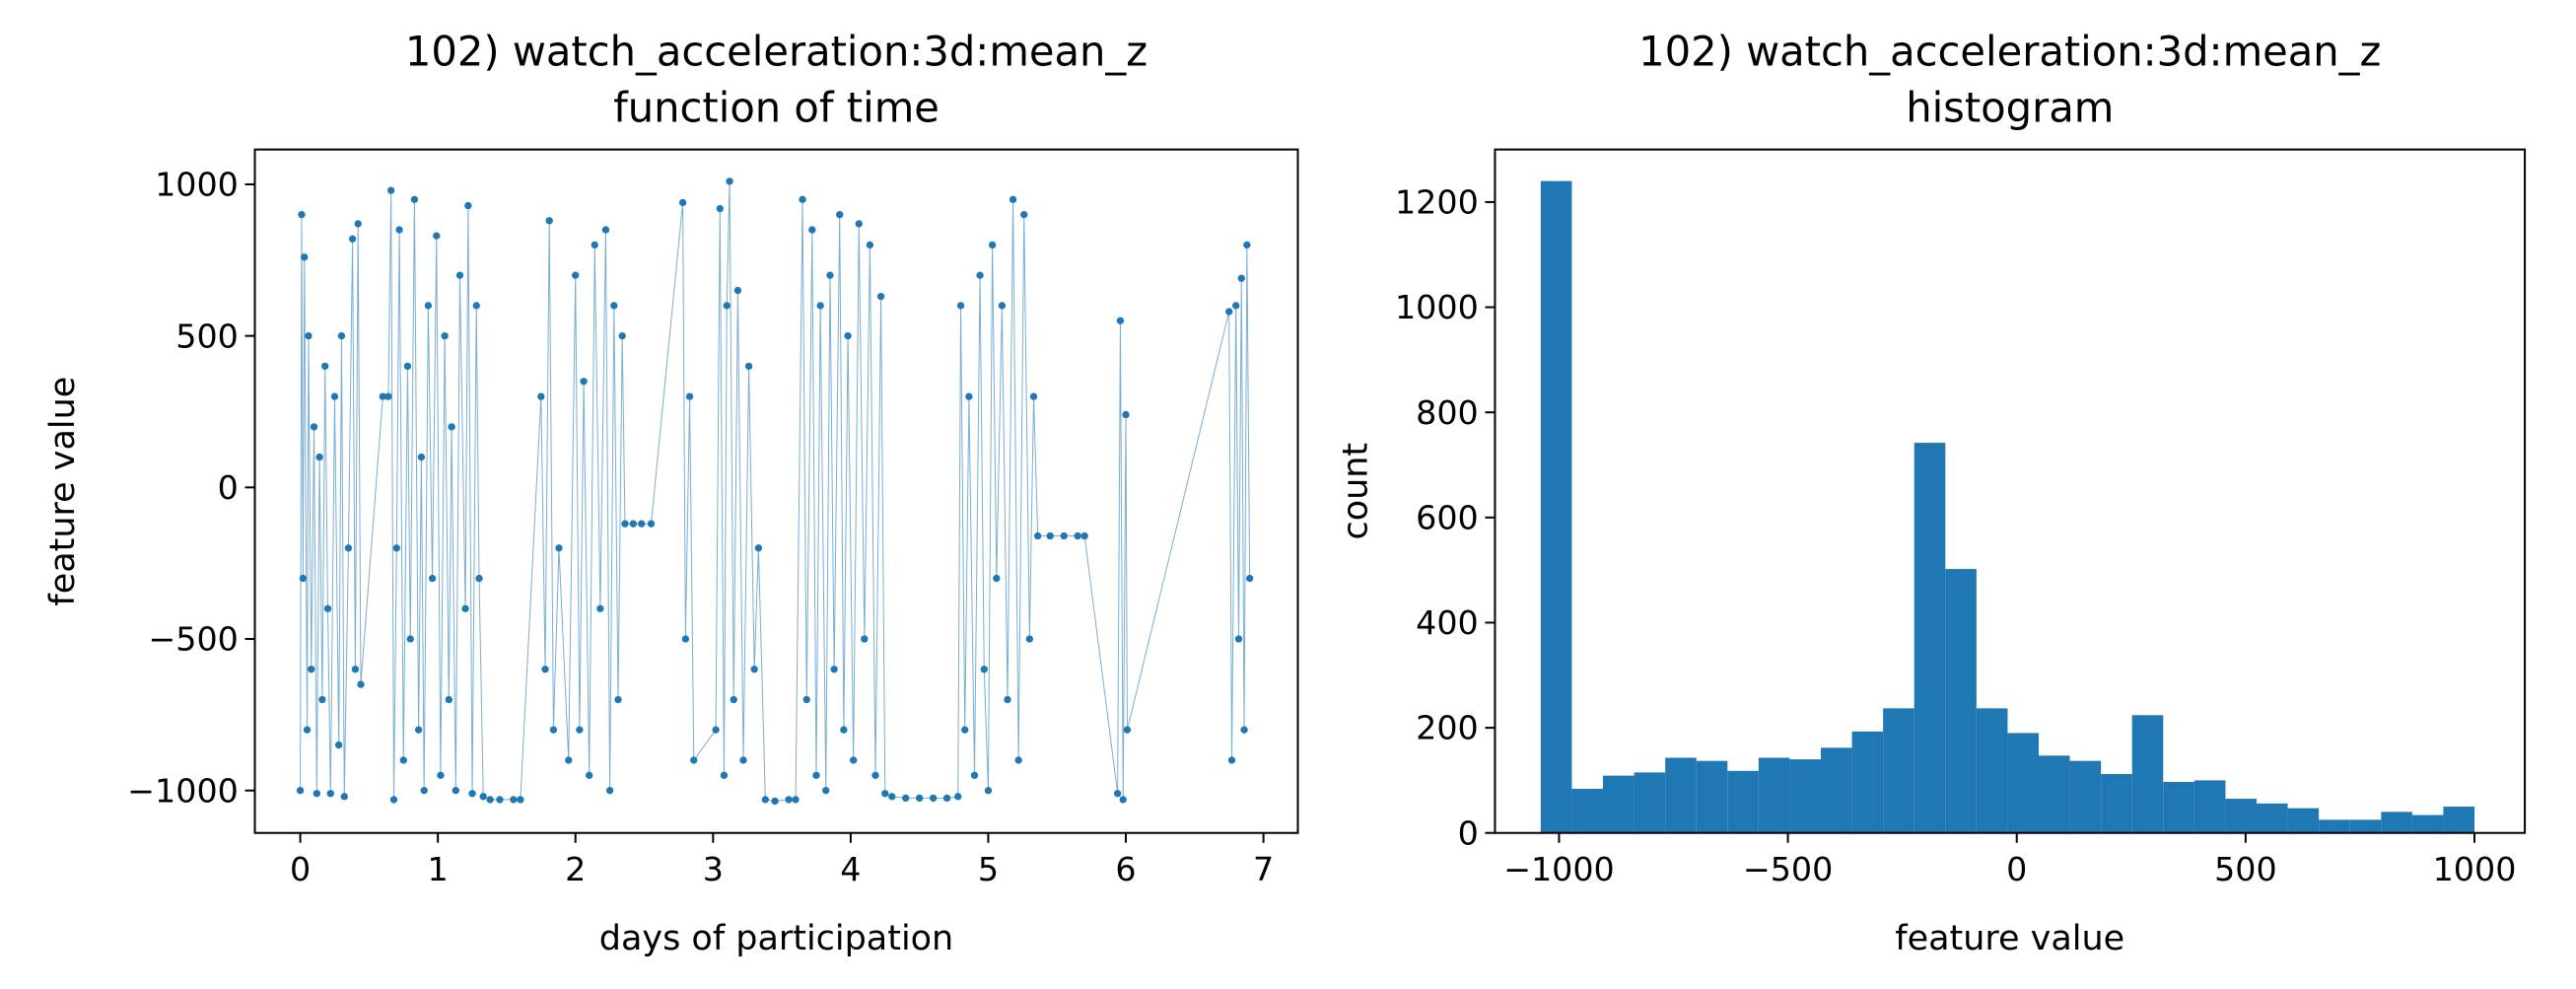  I want to click on x-tick-label: 2, so click(575, 869).